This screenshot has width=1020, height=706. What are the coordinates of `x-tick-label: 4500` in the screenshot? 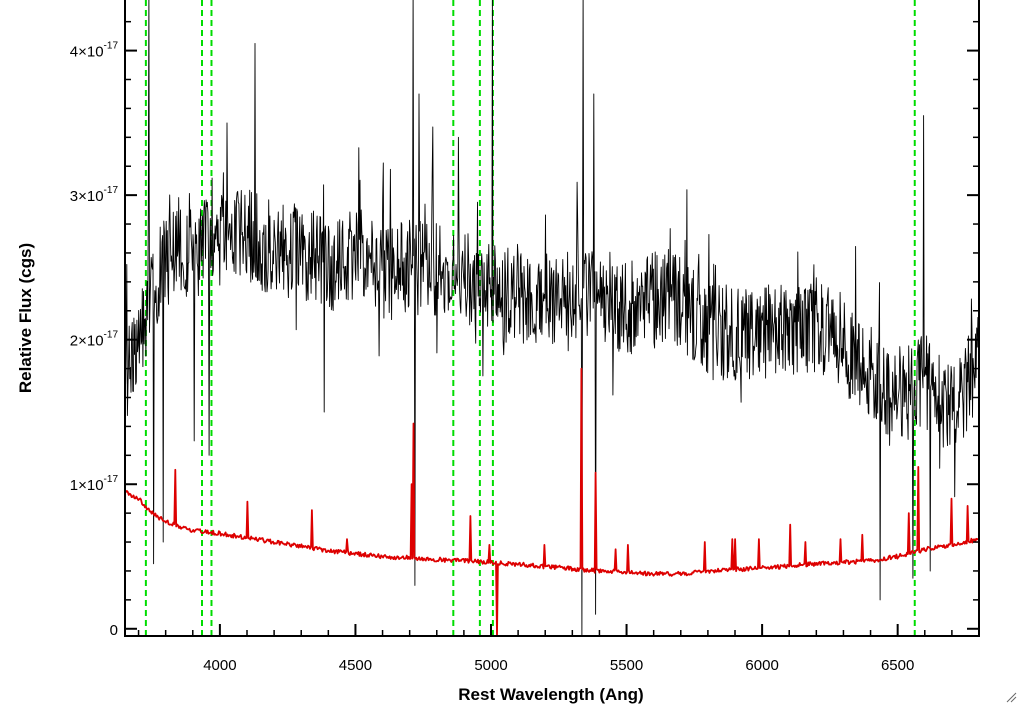 It's located at (355, 665).